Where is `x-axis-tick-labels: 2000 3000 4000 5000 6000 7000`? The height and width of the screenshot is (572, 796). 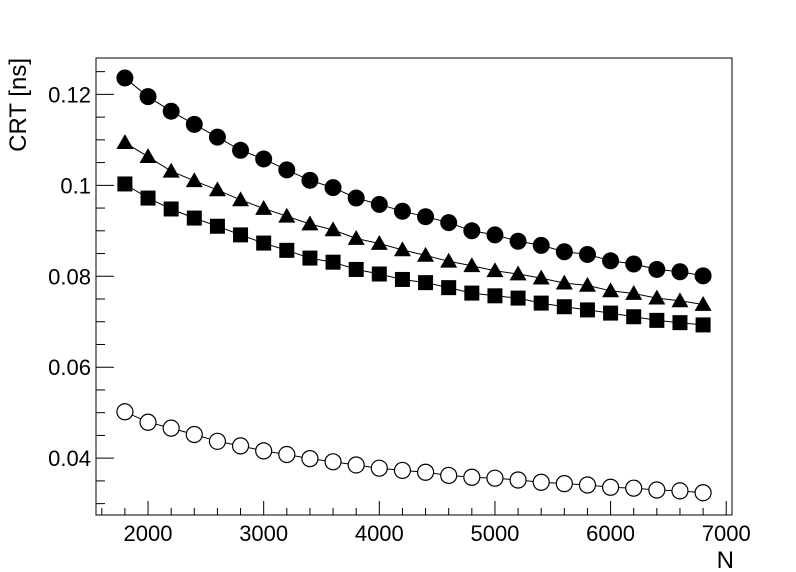 x-axis-tick-labels: 2000 3000 4000 5000 6000 7000 is located at coordinates (437, 533).